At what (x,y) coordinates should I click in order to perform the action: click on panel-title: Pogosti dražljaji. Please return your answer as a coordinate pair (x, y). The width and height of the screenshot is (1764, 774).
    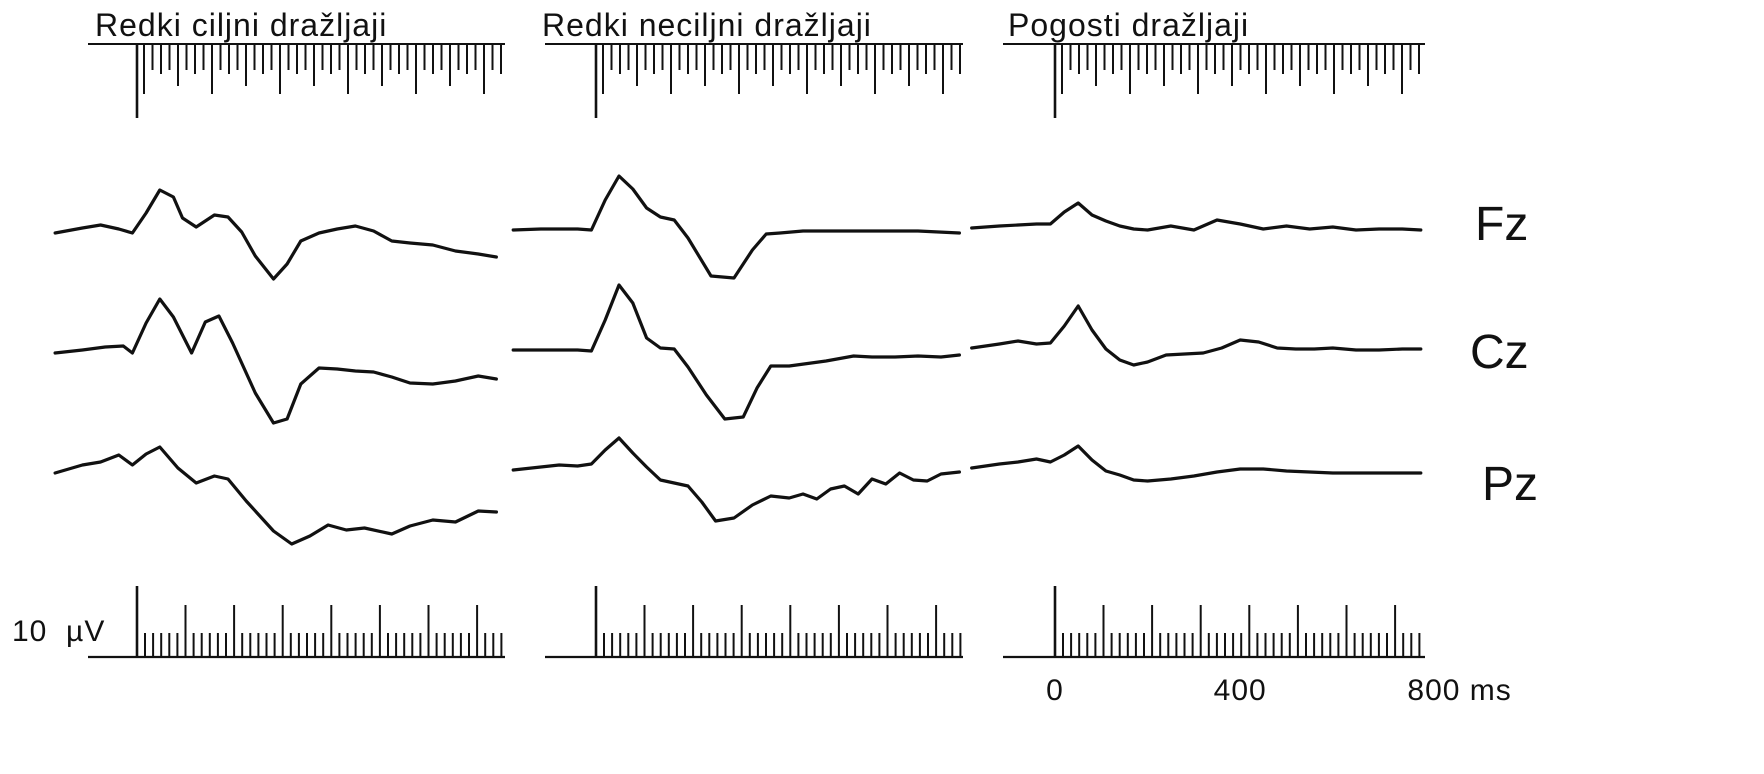
    Looking at the image, I should click on (1128, 25).